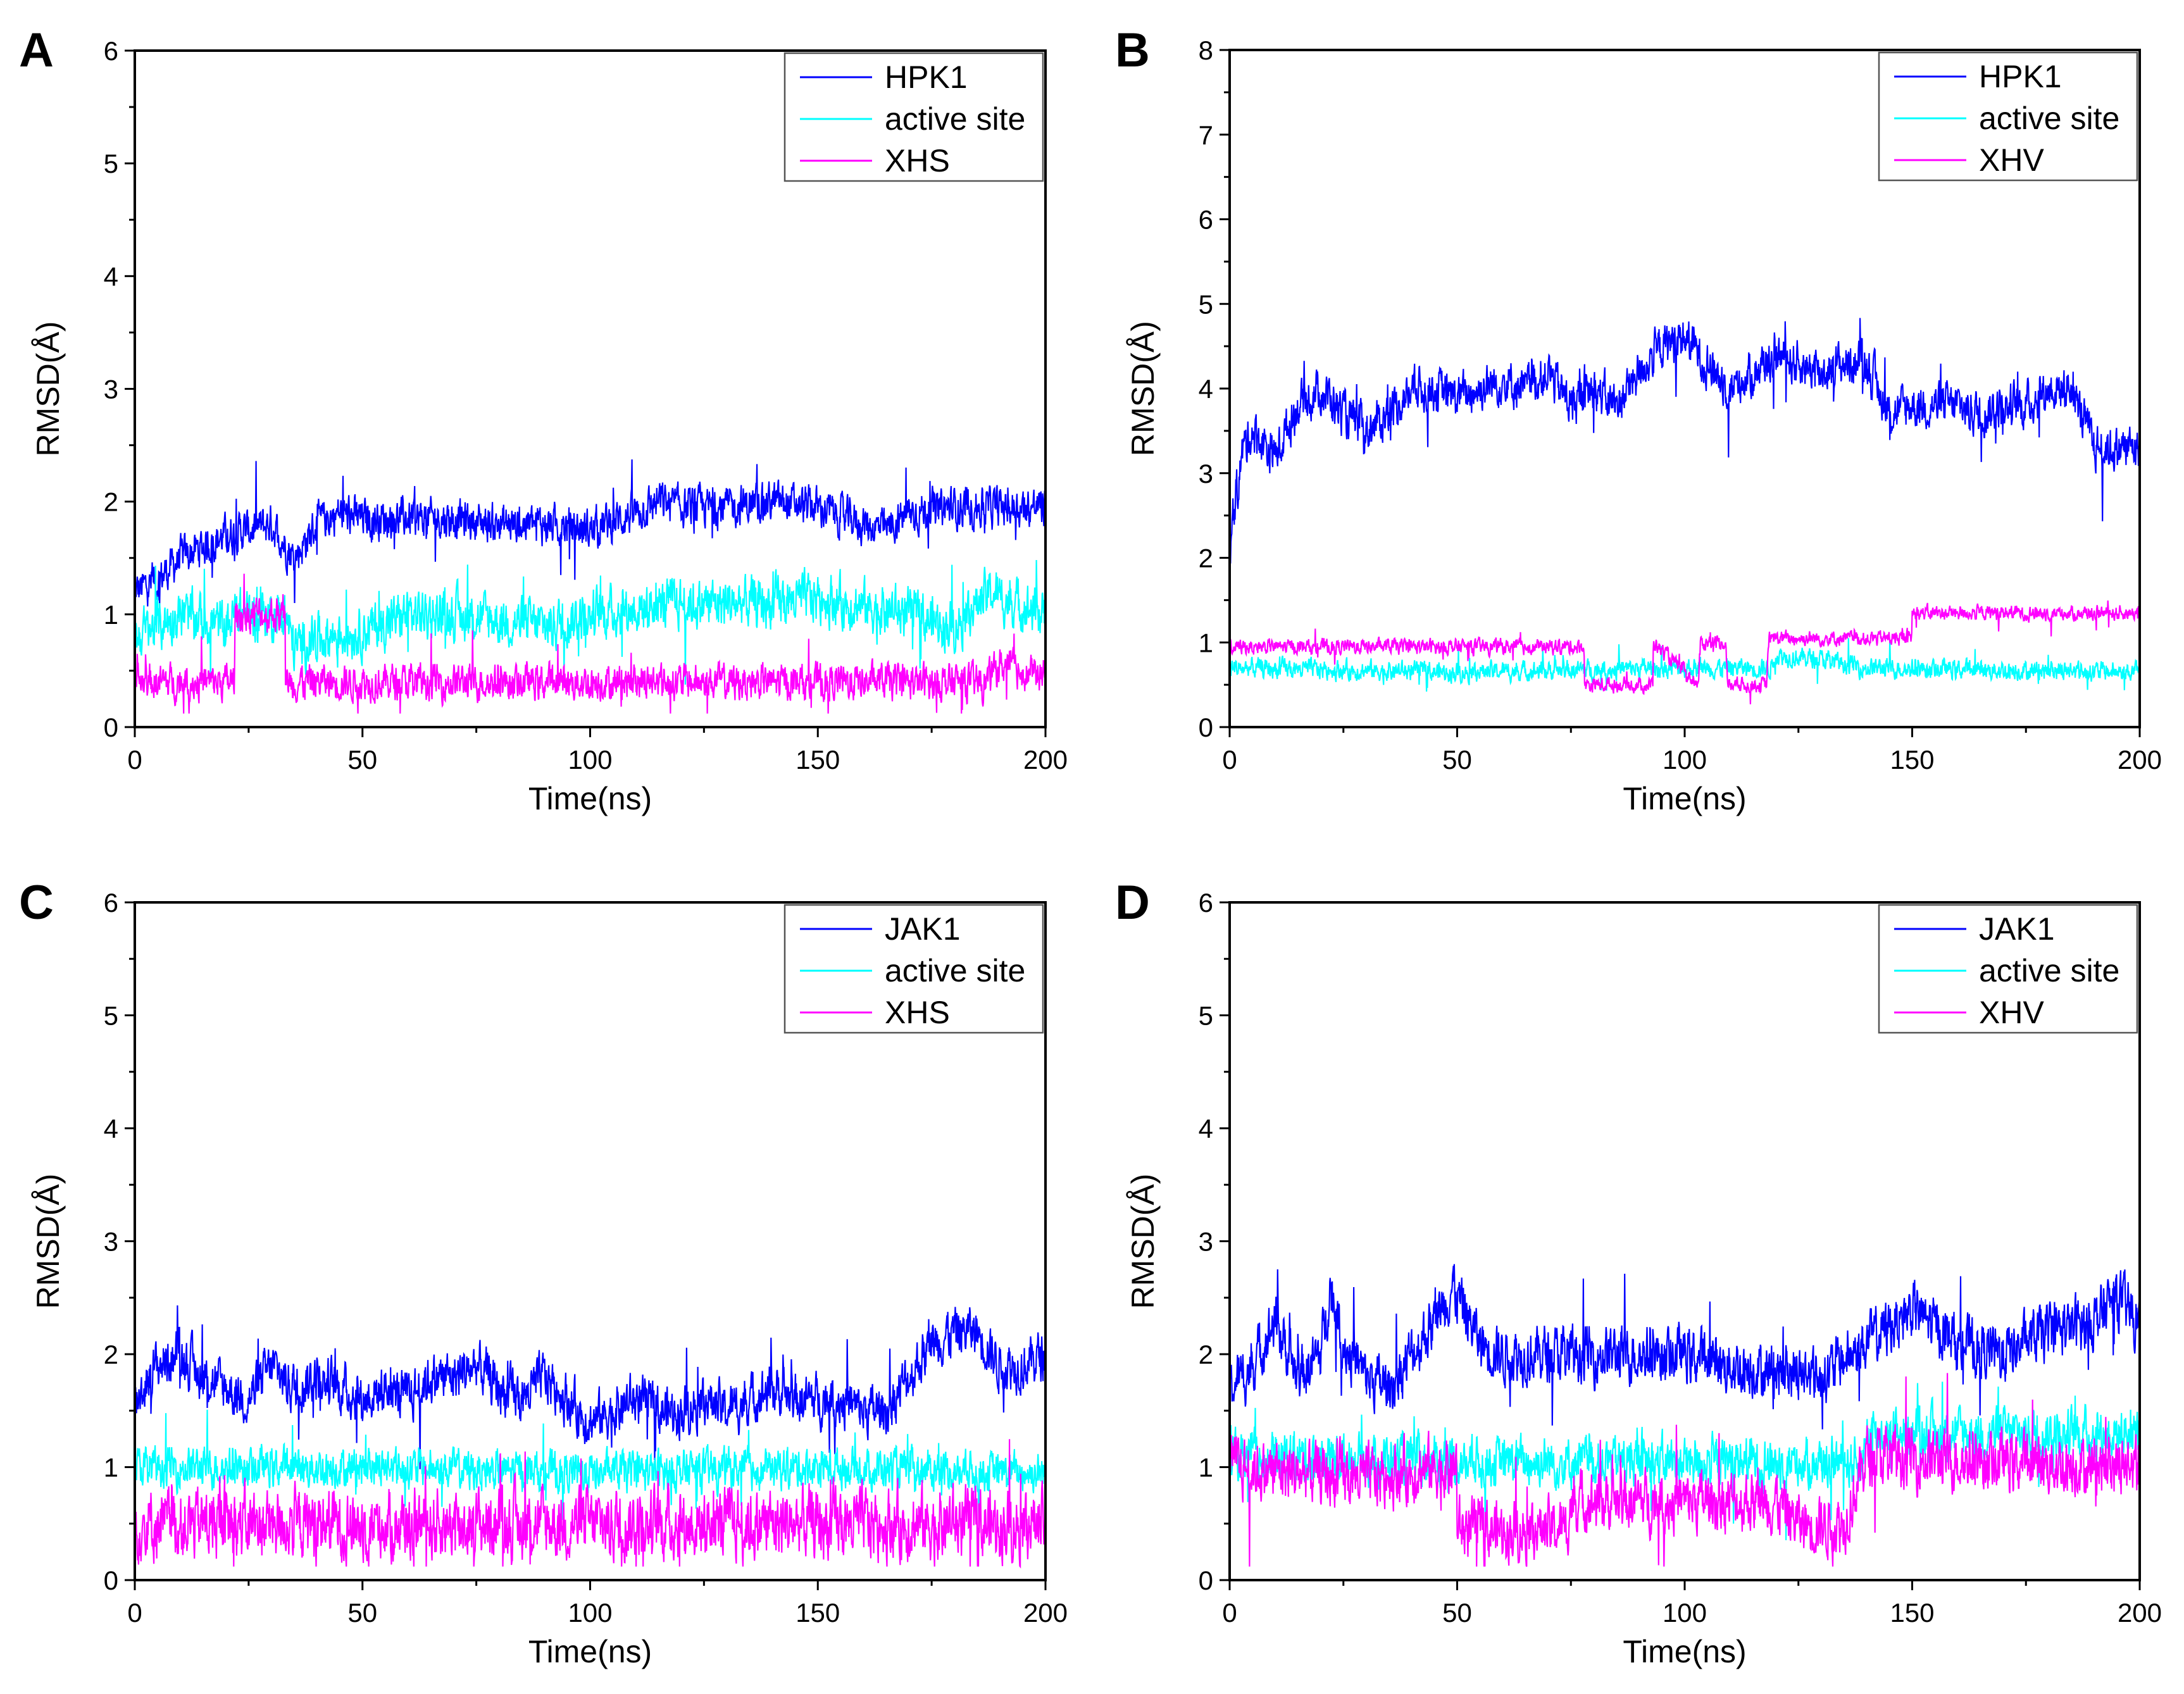 The width and height of the screenshot is (2184, 1694). What do you see at coordinates (1132, 903) in the screenshot?
I see `panel-letter: D` at bounding box center [1132, 903].